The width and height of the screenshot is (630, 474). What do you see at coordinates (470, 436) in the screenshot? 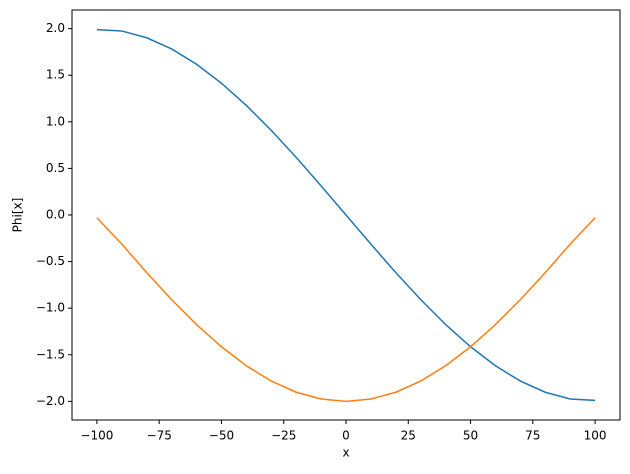
I see `x-tick-label: 50` at bounding box center [470, 436].